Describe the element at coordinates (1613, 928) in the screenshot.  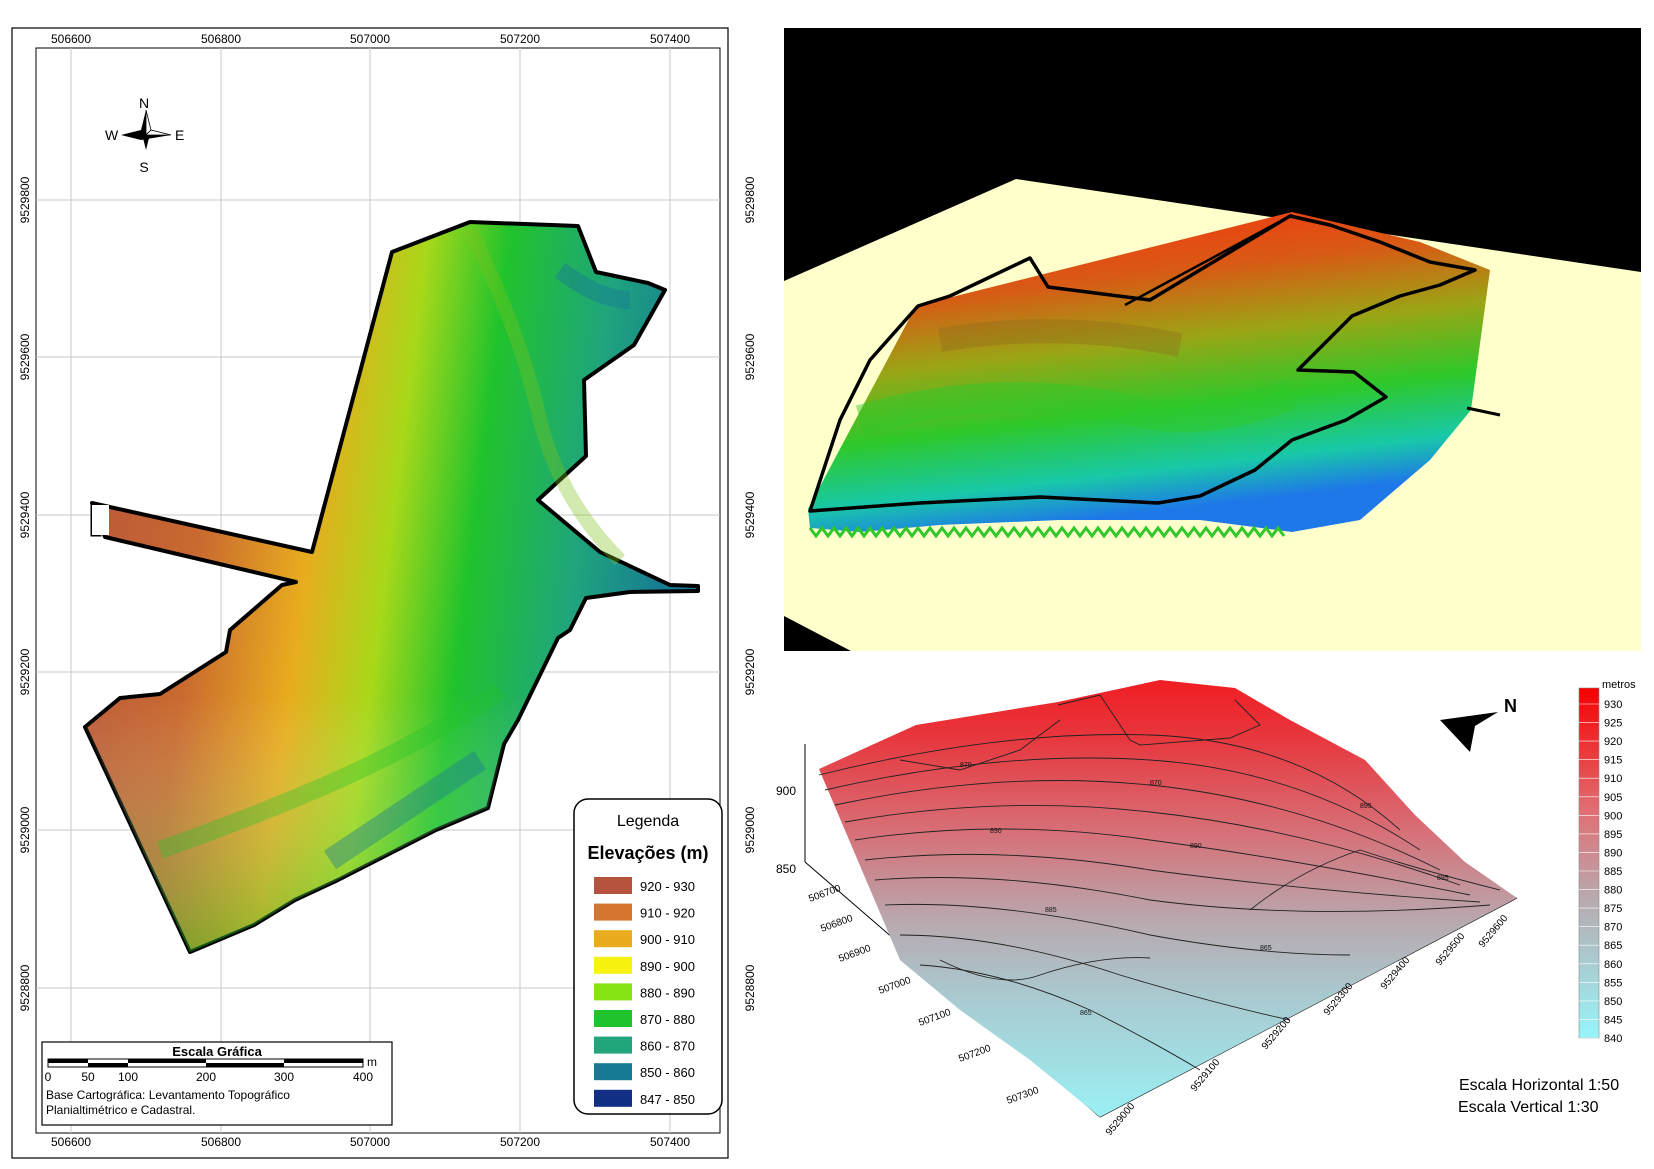
I see `colorbar-level: 870` at that location.